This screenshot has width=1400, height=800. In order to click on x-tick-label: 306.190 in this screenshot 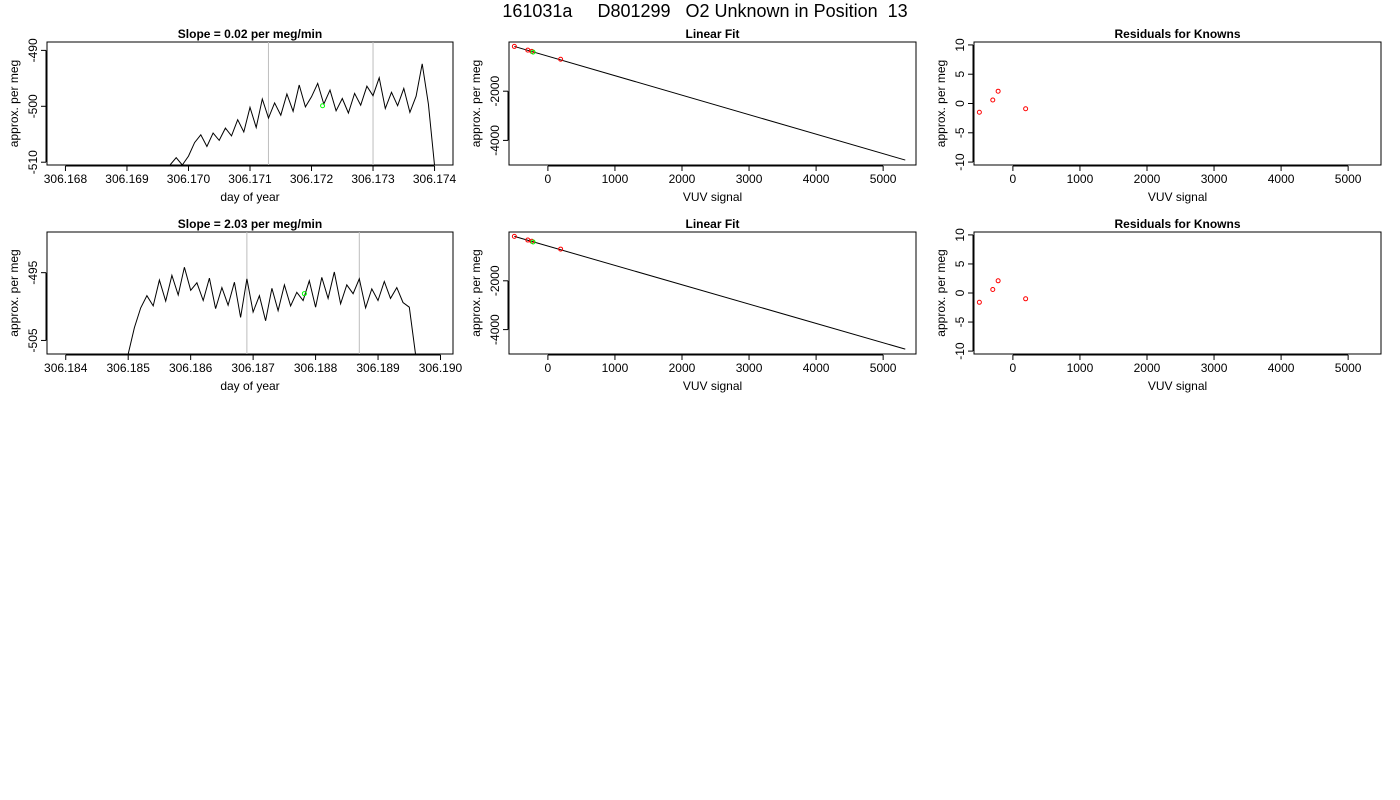, I will do `click(441, 368)`.